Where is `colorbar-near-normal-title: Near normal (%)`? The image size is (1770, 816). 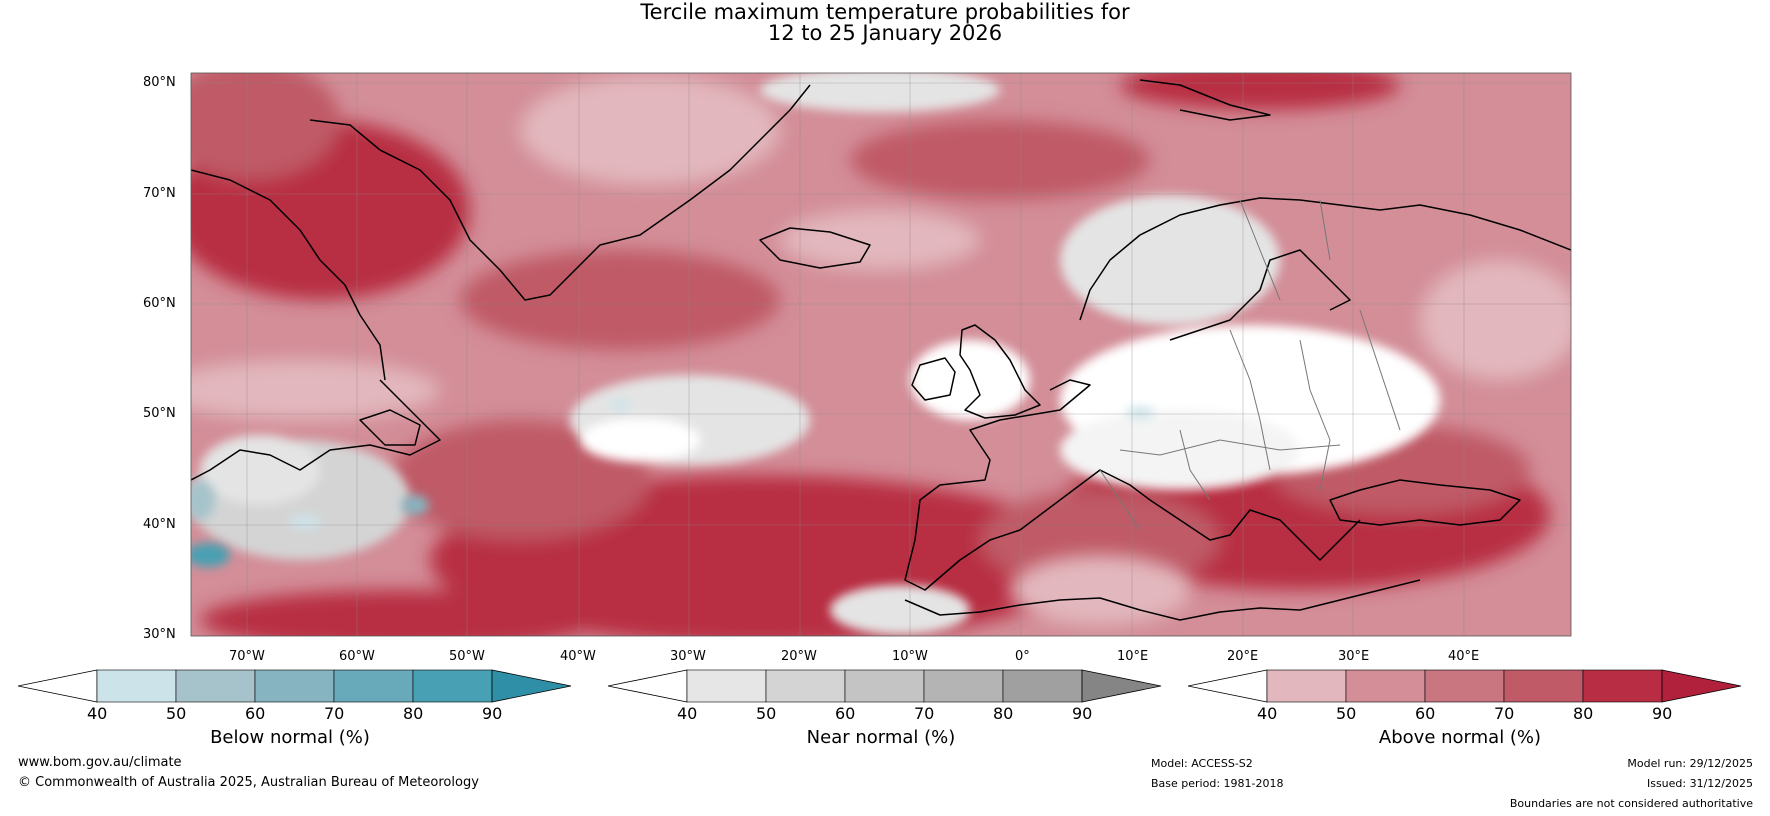
colorbar-near-normal-title: Near normal (%) is located at coordinates (881, 737).